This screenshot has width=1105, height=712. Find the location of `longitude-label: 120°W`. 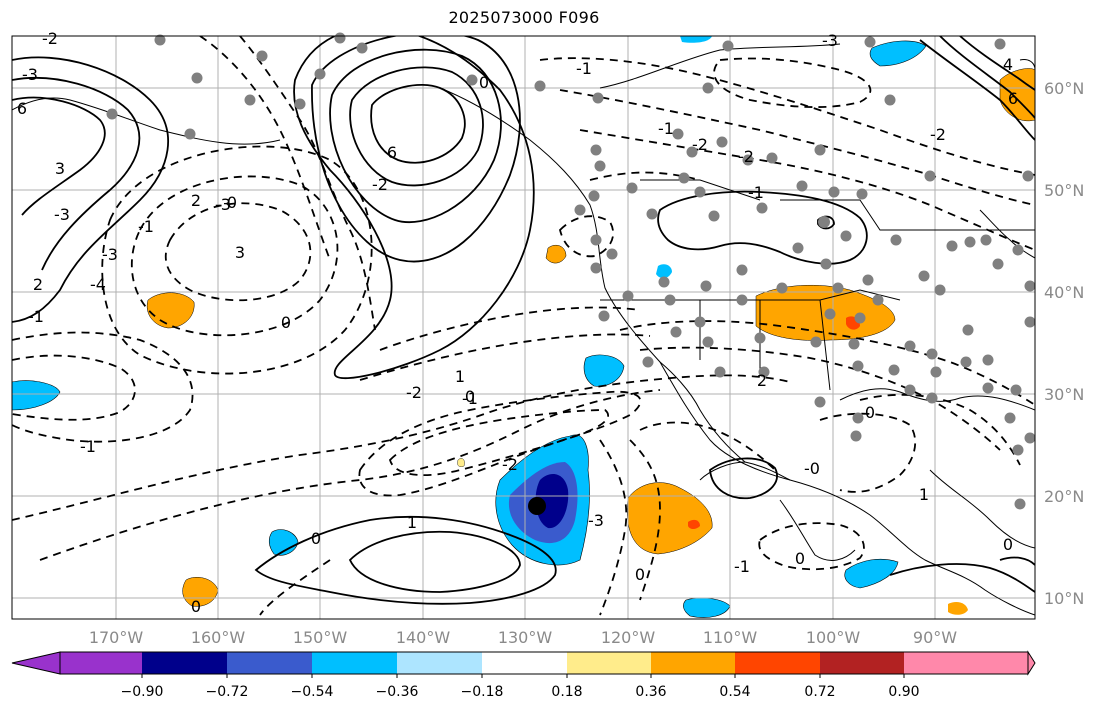

longitude-label: 120°W is located at coordinates (628, 637).